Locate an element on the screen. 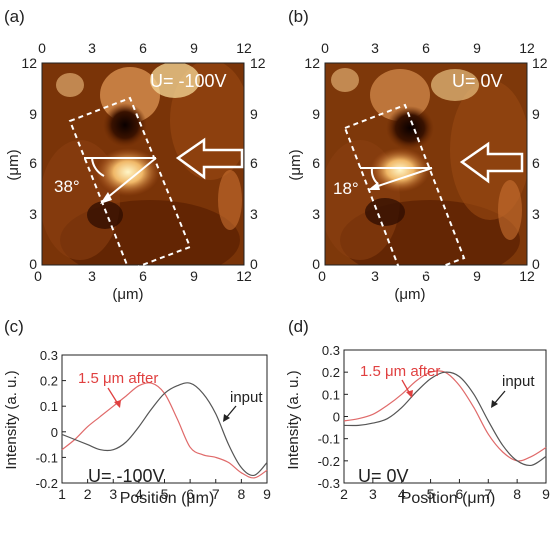  plot-frame is located at coordinates (143, 164).